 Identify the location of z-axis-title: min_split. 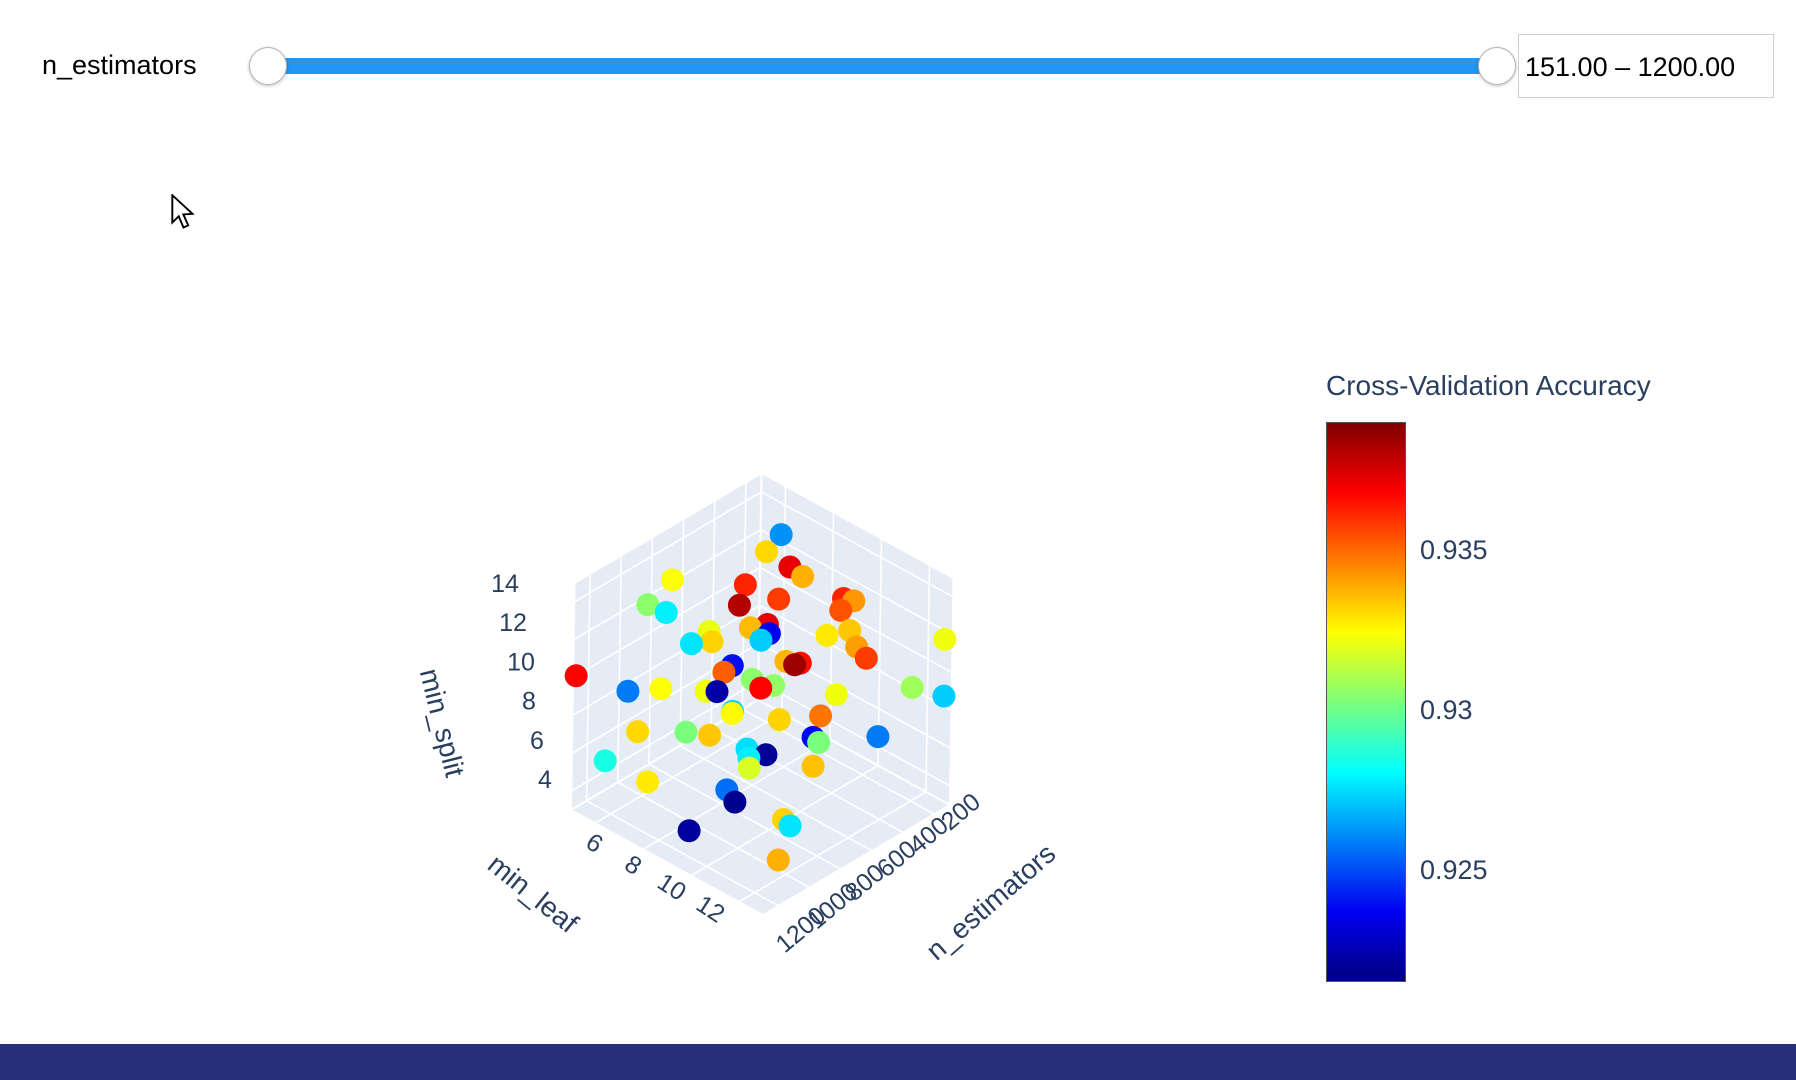
(442, 722).